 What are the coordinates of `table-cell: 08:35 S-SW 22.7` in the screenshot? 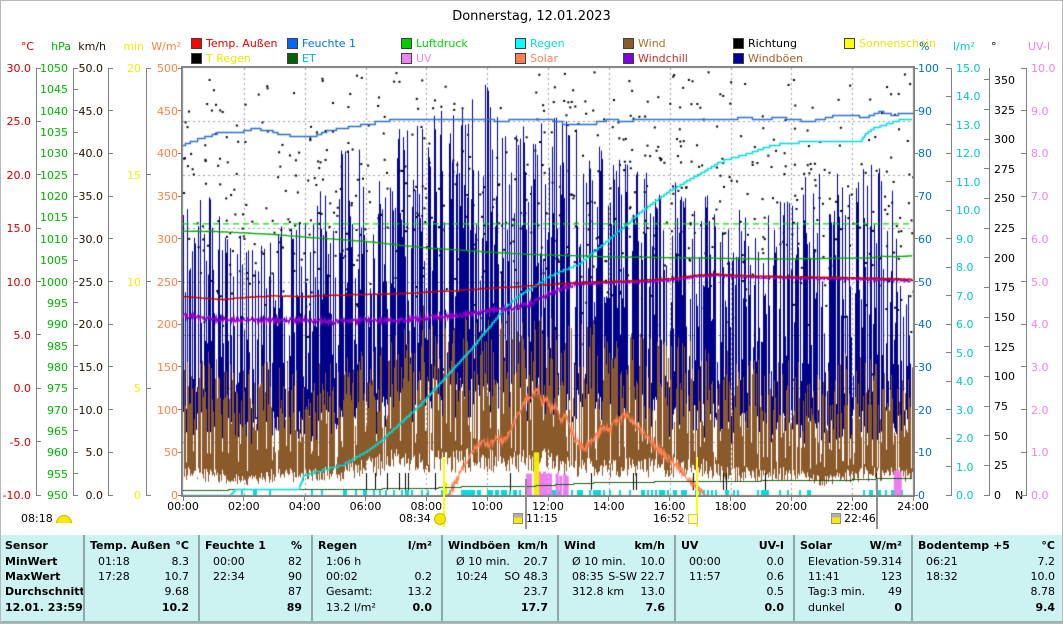 It's located at (614, 576).